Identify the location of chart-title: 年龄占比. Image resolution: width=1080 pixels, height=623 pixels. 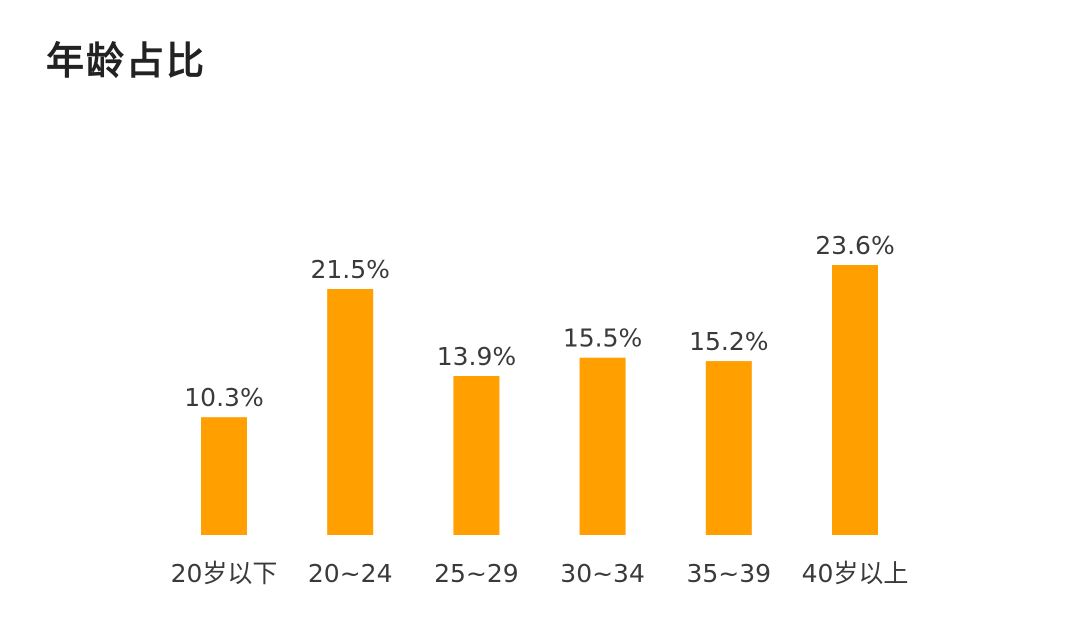
(126, 61).